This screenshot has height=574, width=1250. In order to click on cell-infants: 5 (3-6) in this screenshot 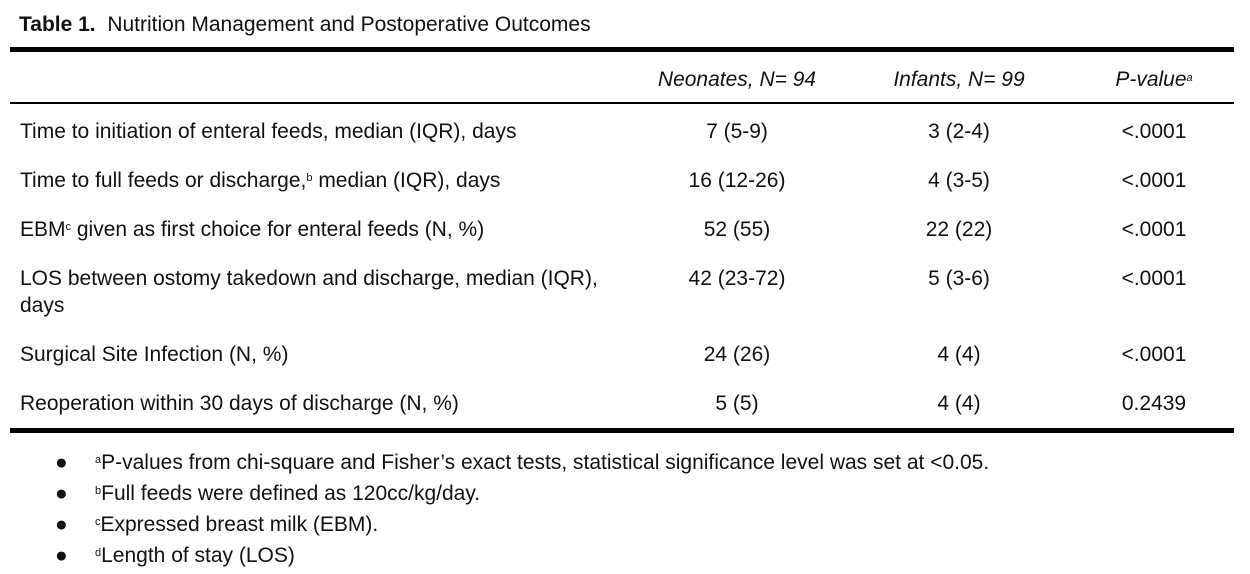, I will do `click(959, 278)`.